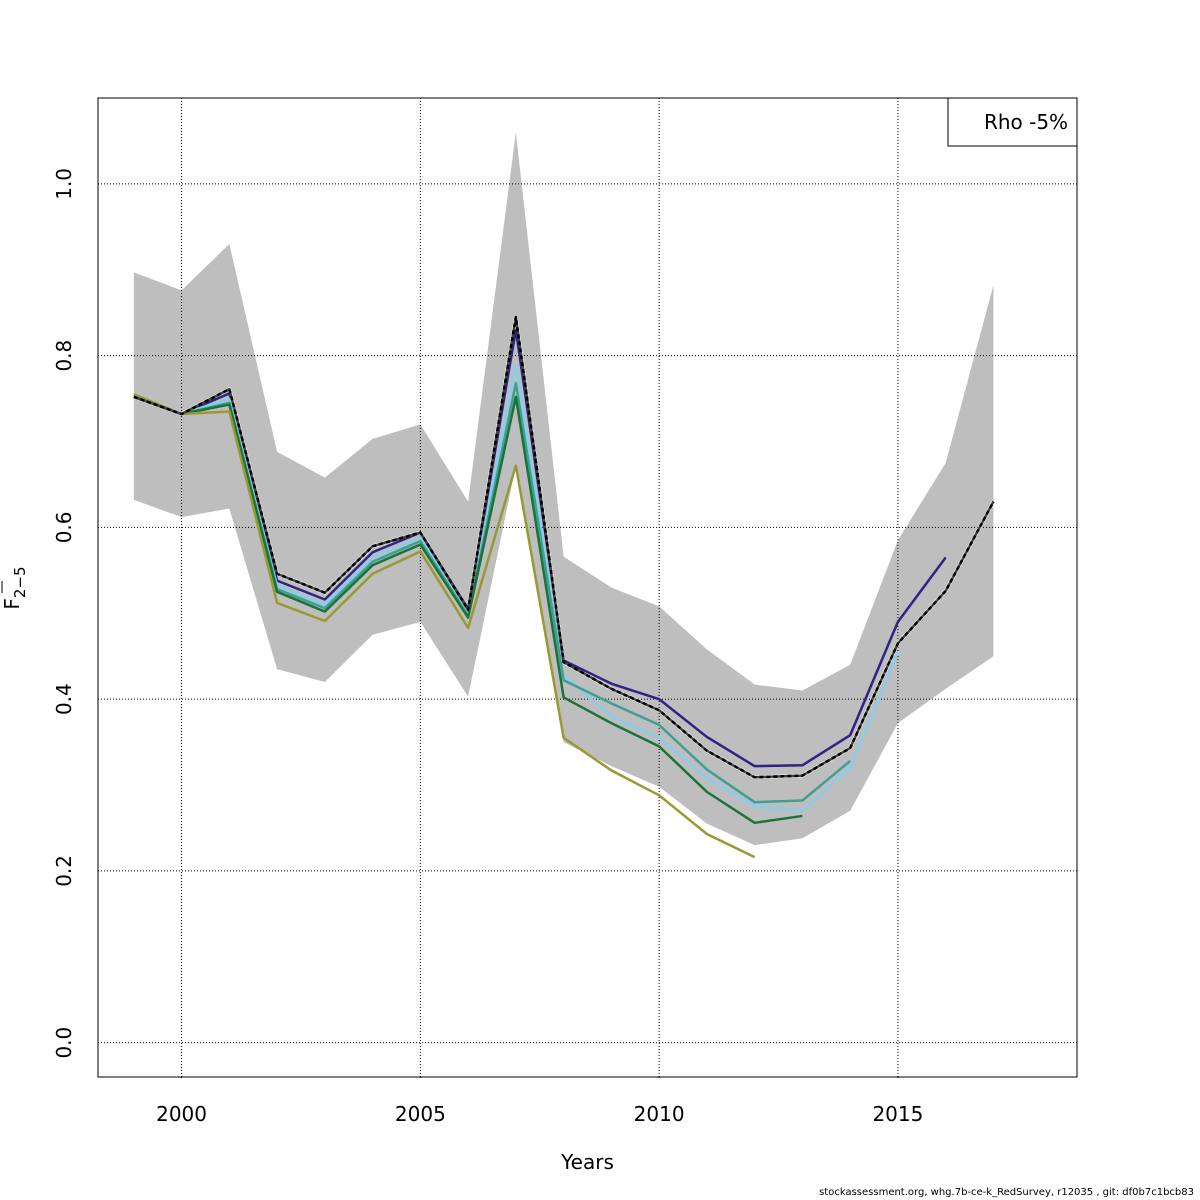  Describe the element at coordinates (64, 356) in the screenshot. I see `y-tick-label-0.8: 0.8` at that location.